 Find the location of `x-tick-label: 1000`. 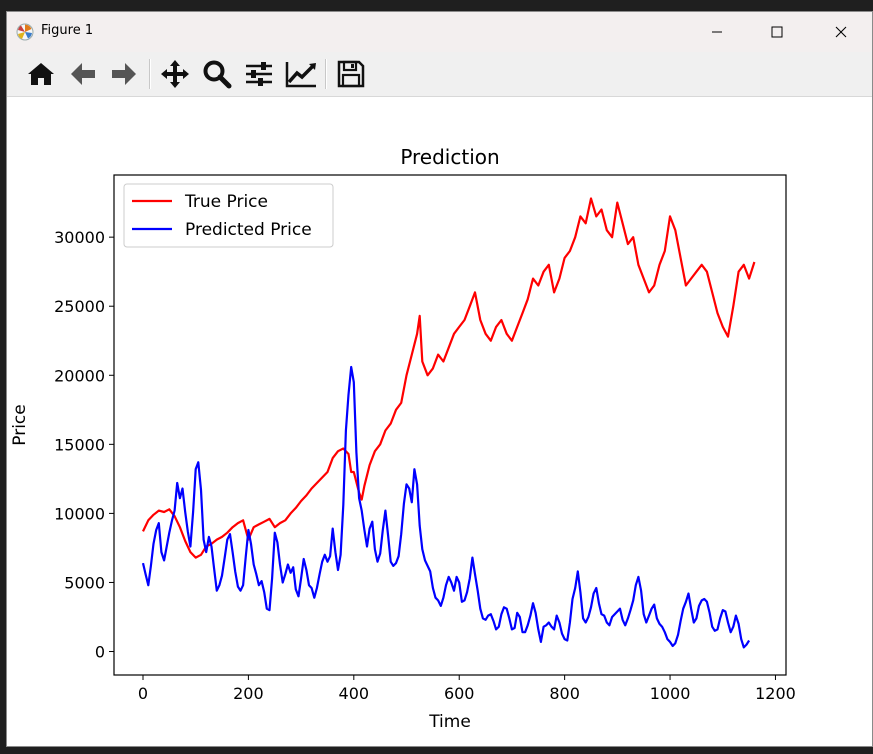

x-tick-label: 1000 is located at coordinates (670, 693).